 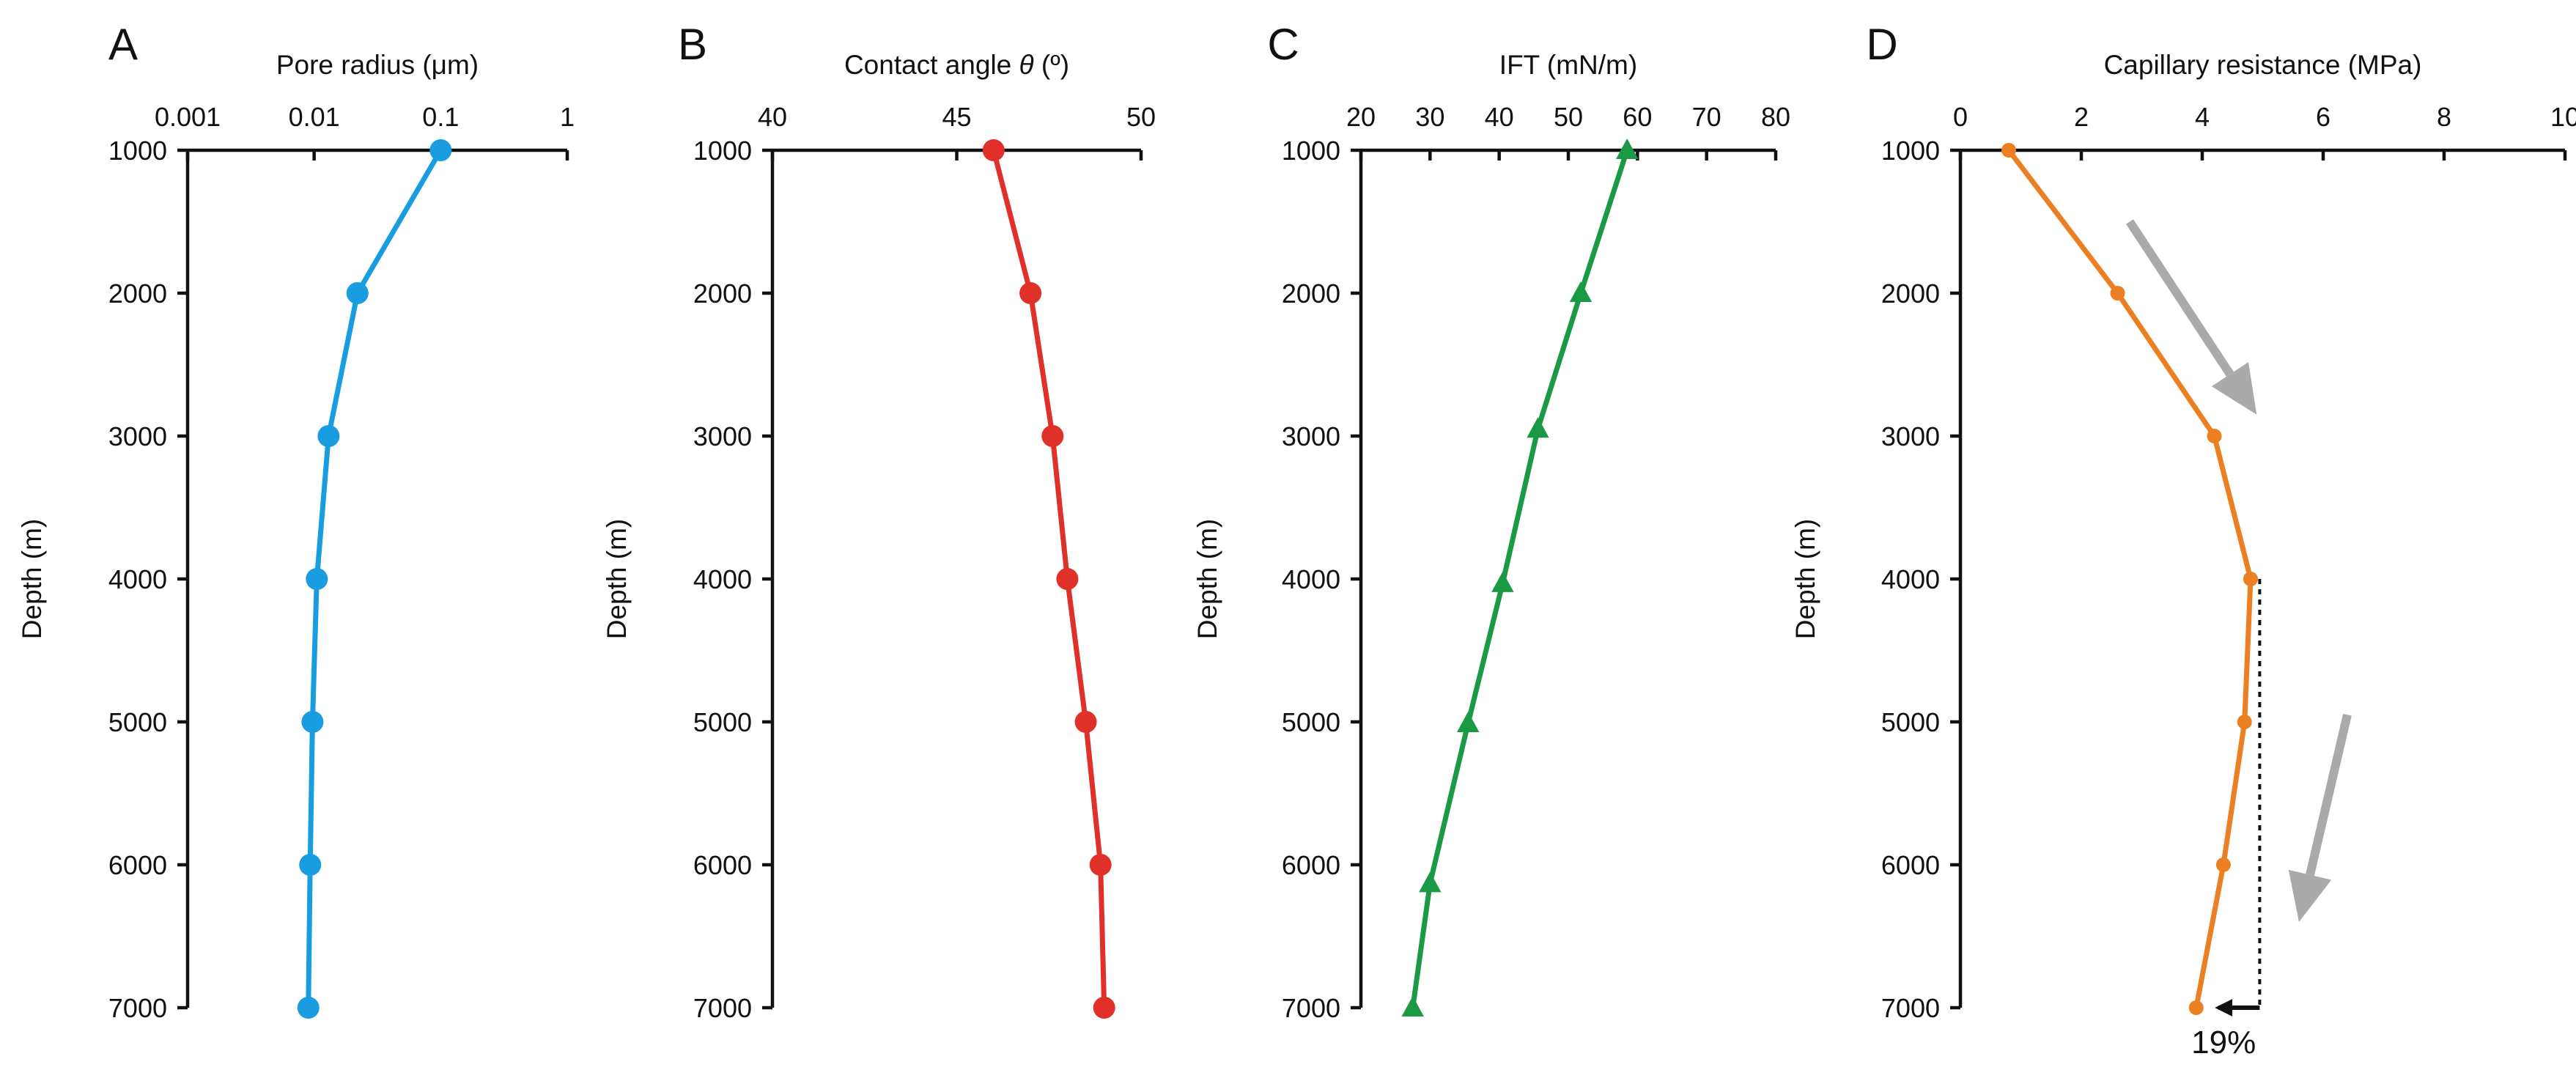 I want to click on x-tick-label-10: 10, so click(x=2563, y=117).